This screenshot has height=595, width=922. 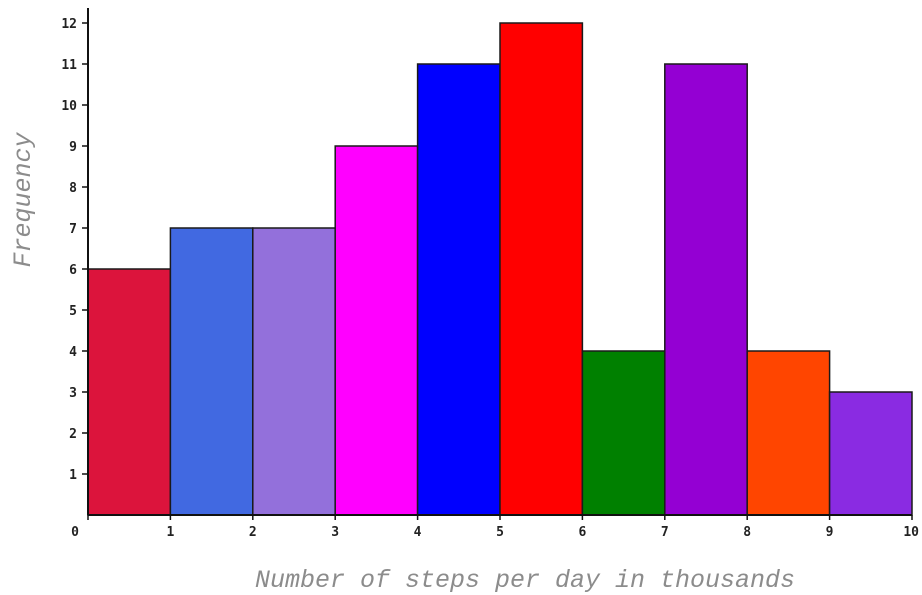 I want to click on y-tick-label: 4, so click(x=73, y=352).